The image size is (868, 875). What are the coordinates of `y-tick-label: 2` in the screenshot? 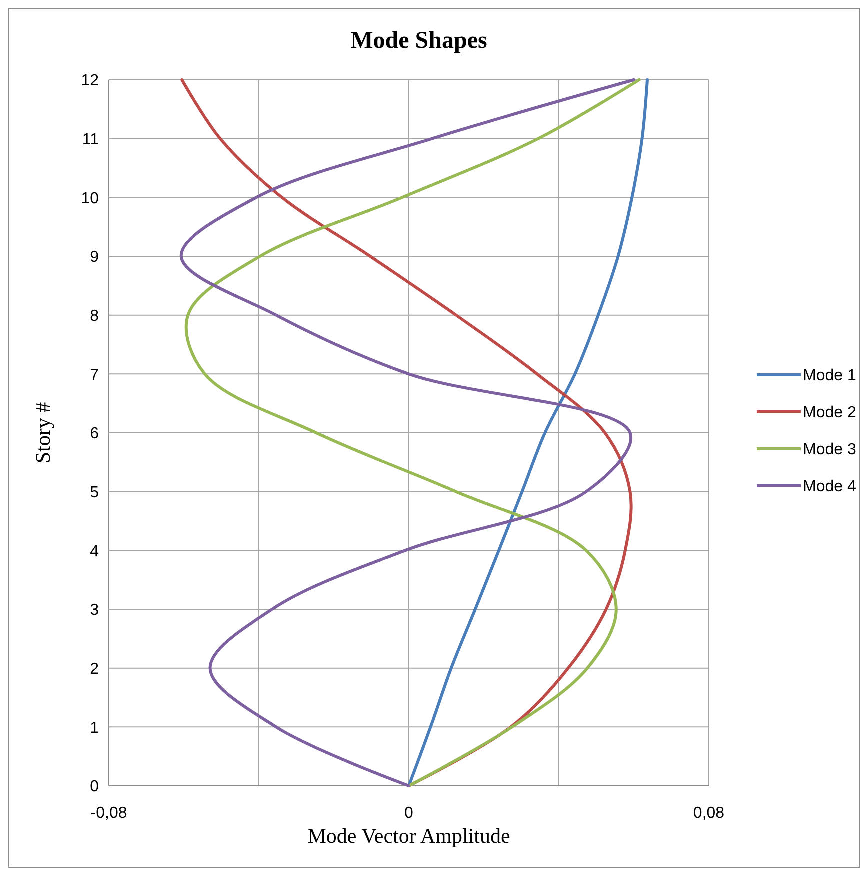 It's located at (95, 669).